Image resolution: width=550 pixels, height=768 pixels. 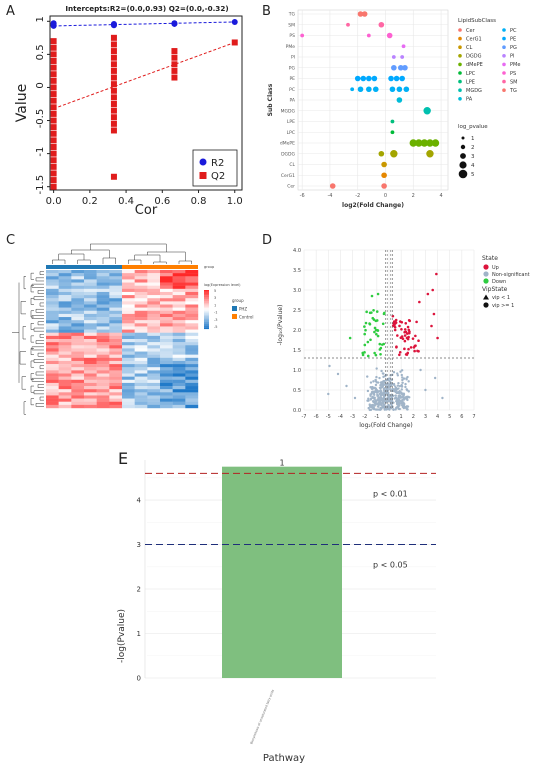 What do you see at coordinates (40, 185) in the screenshot?
I see `y-tick-label: -1.5` at bounding box center [40, 185].